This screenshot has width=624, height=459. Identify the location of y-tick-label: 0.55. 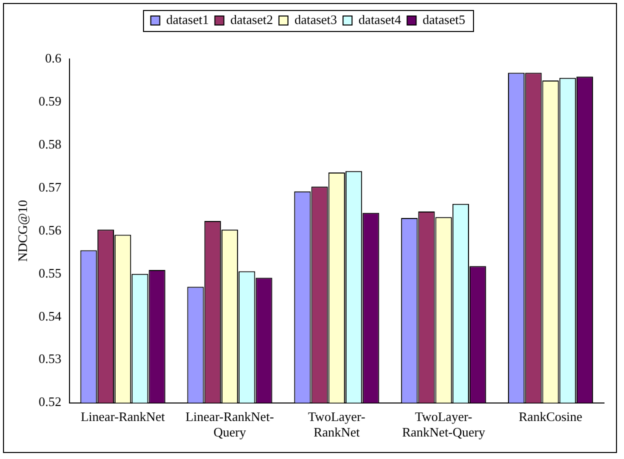
(50, 272).